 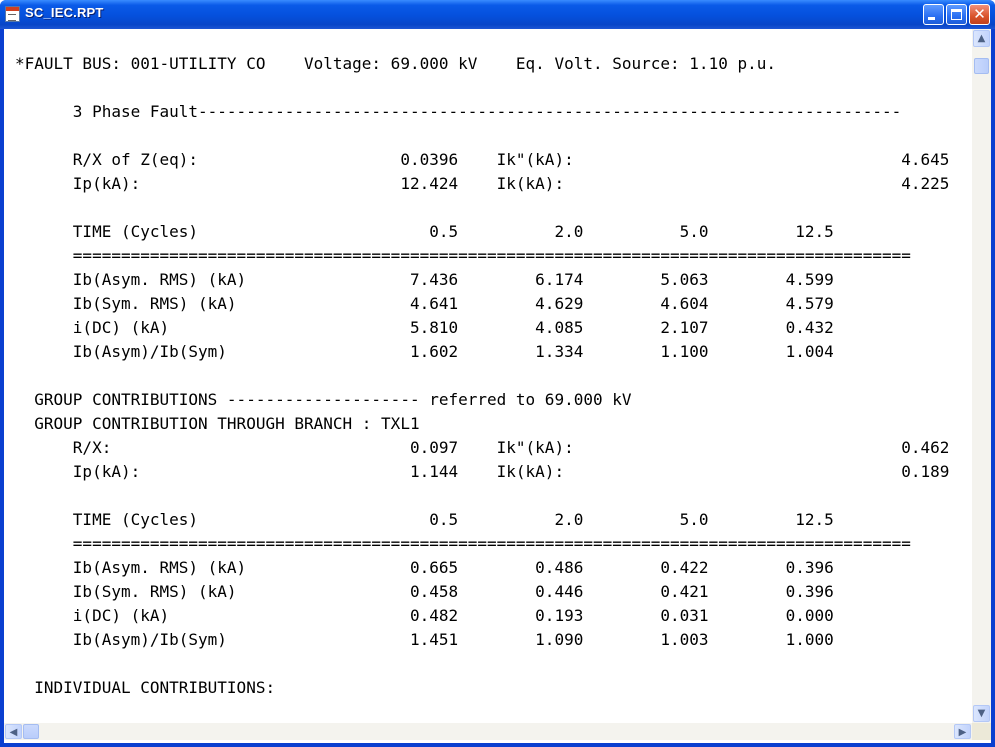 I want to click on scroll-right-arrow-icon: ▶, so click(x=962, y=732).